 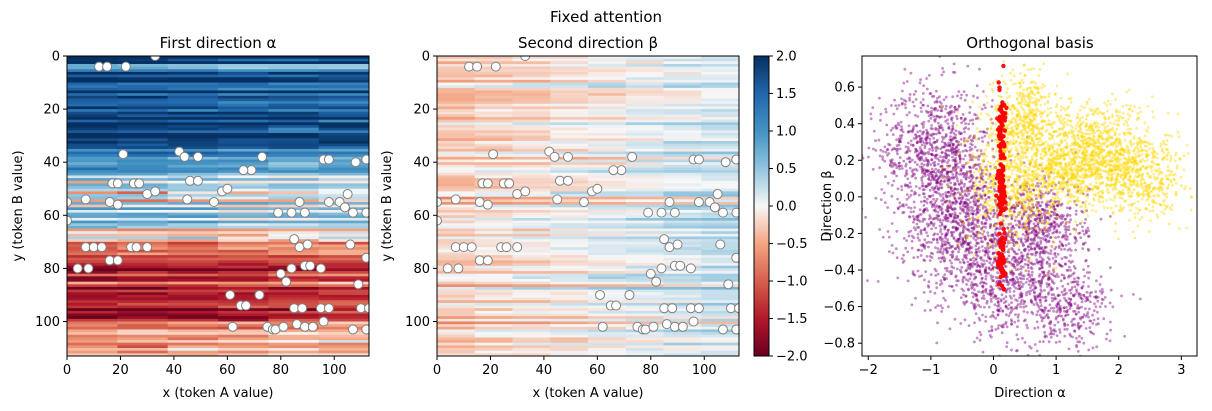 I want to click on y-tick-label: 0, so click(x=56, y=57).